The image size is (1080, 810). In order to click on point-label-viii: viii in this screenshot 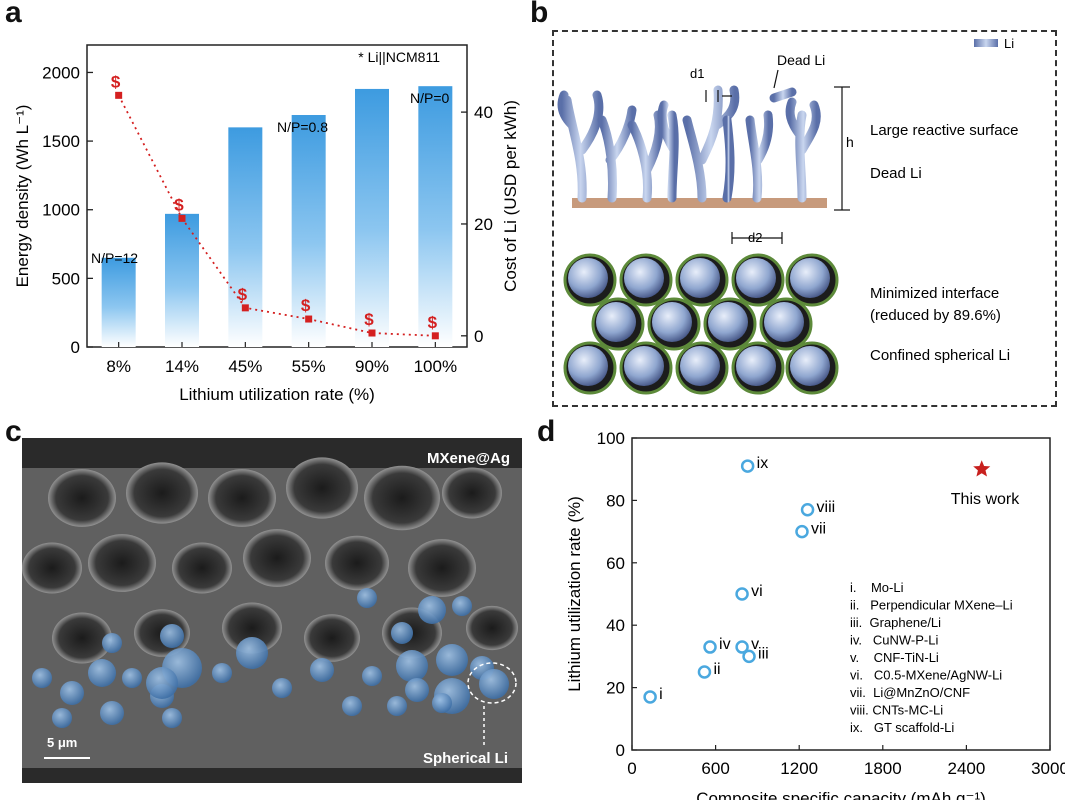, I will do `click(826, 507)`.